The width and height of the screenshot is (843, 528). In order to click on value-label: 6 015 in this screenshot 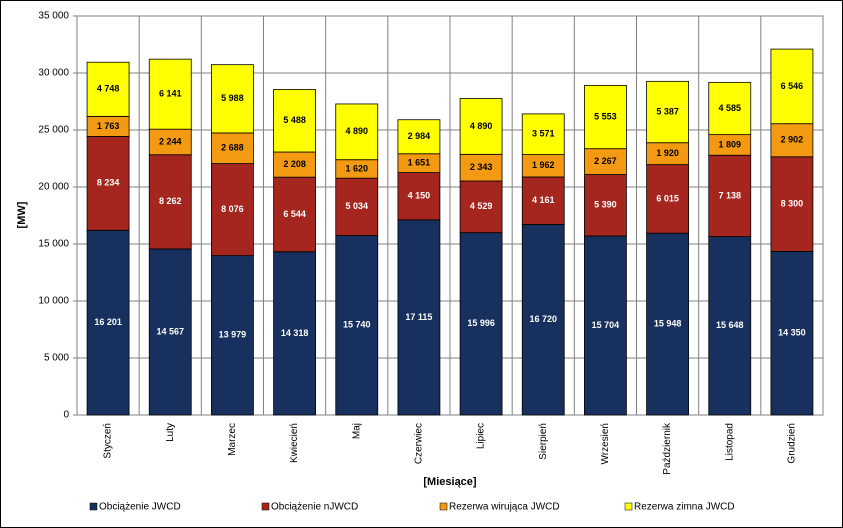, I will do `click(667, 198)`.